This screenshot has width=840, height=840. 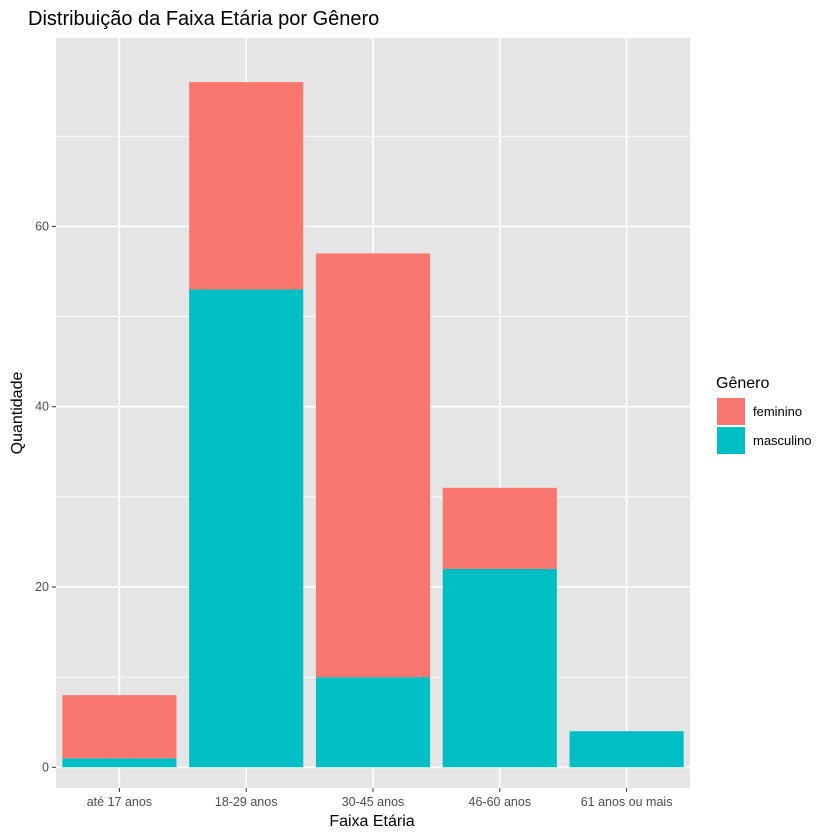 I want to click on legend-label-feminino: feminino, so click(x=777, y=411).